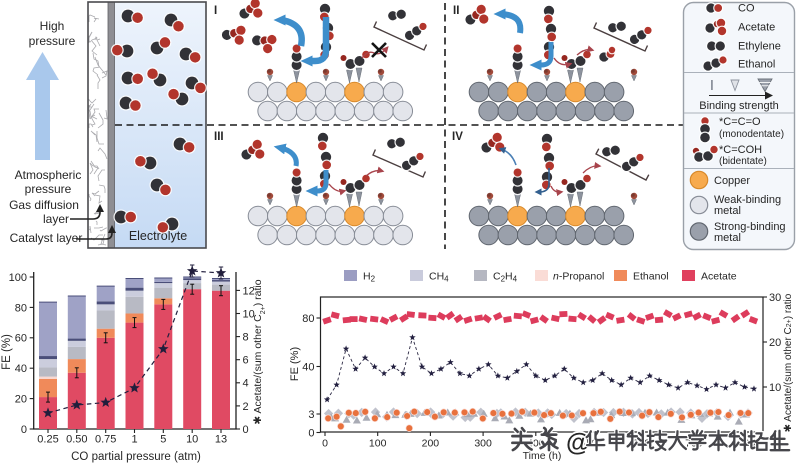  Describe the element at coordinates (76, 440) in the screenshot. I see `svg-text: 0.50` at that location.